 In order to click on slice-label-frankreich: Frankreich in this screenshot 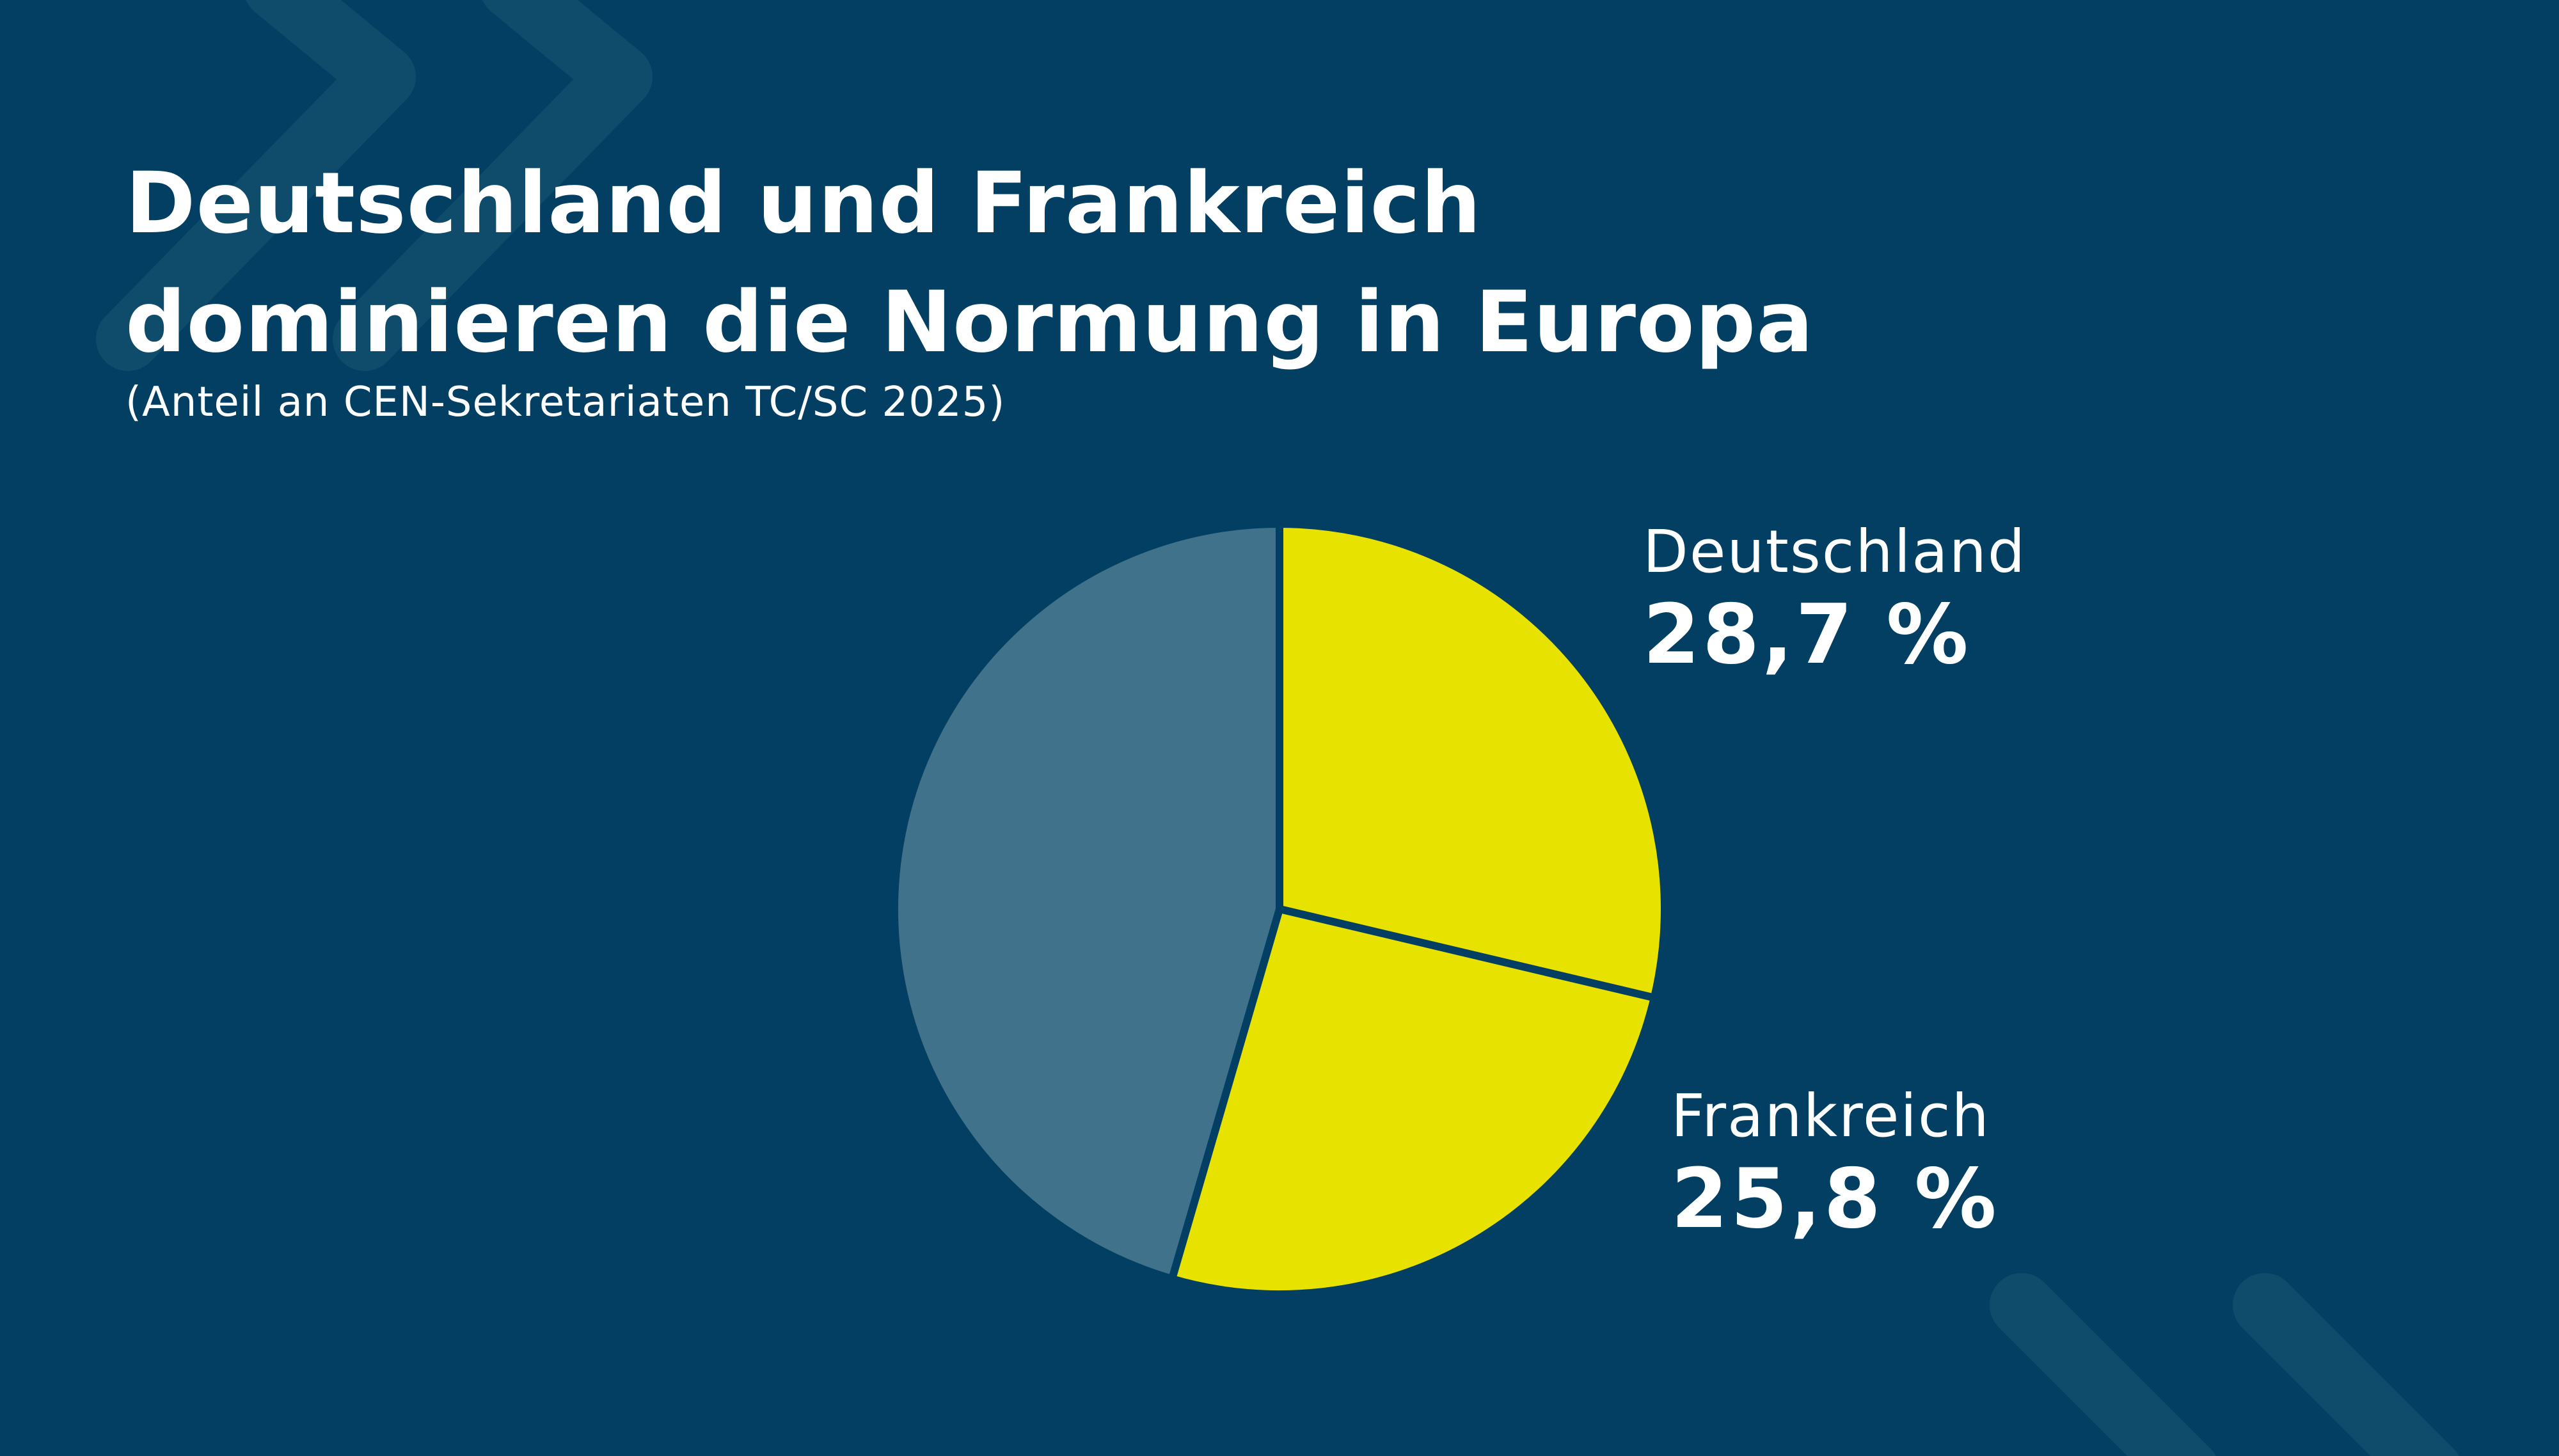, I will do `click(1831, 1116)`.